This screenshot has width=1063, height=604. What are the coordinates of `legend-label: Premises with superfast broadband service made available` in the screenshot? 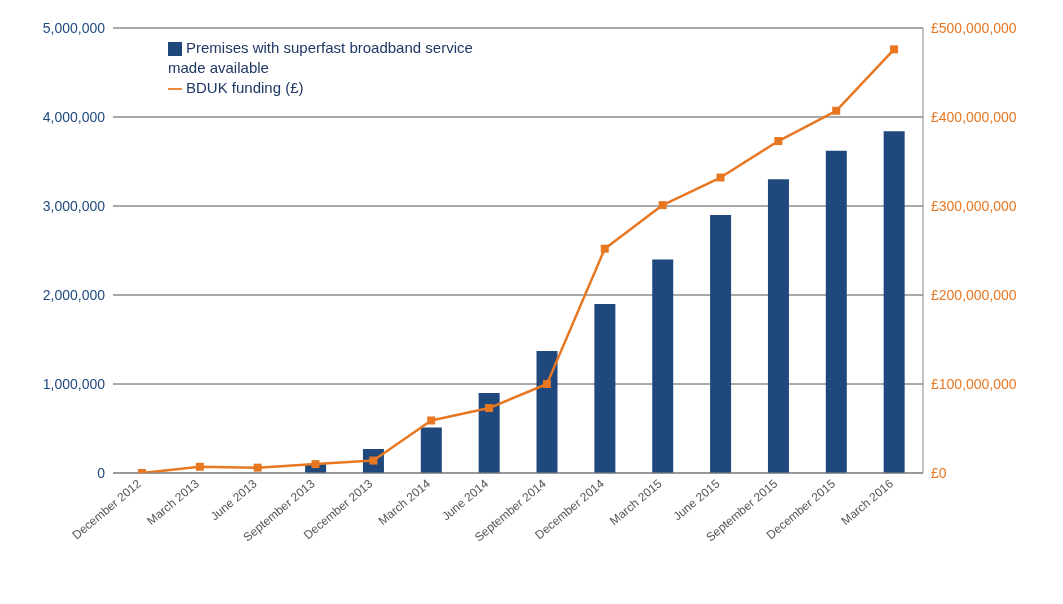 It's located at (320, 57).